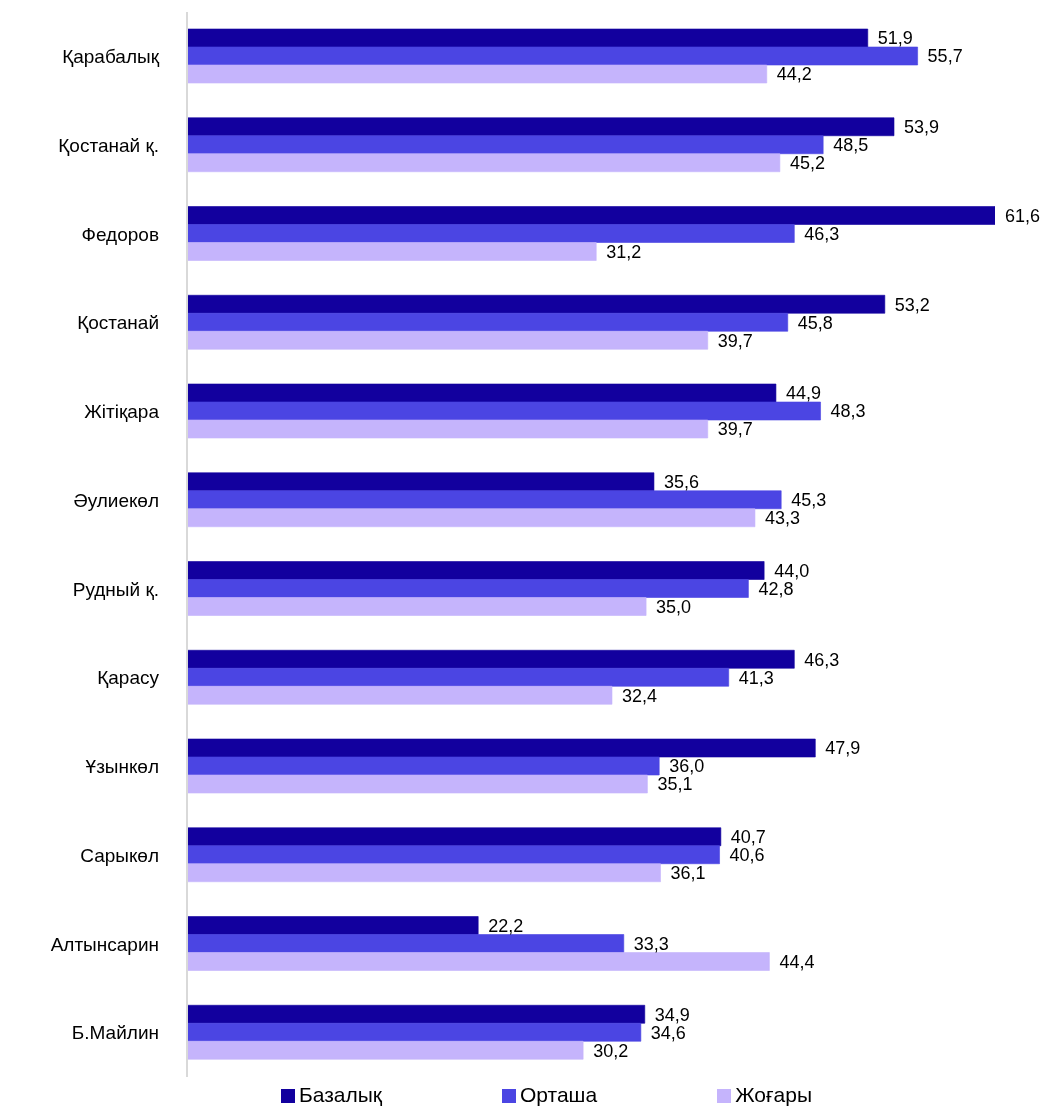 The height and width of the screenshot is (1115, 1050). I want to click on data-label: 34,9, so click(672, 1014).